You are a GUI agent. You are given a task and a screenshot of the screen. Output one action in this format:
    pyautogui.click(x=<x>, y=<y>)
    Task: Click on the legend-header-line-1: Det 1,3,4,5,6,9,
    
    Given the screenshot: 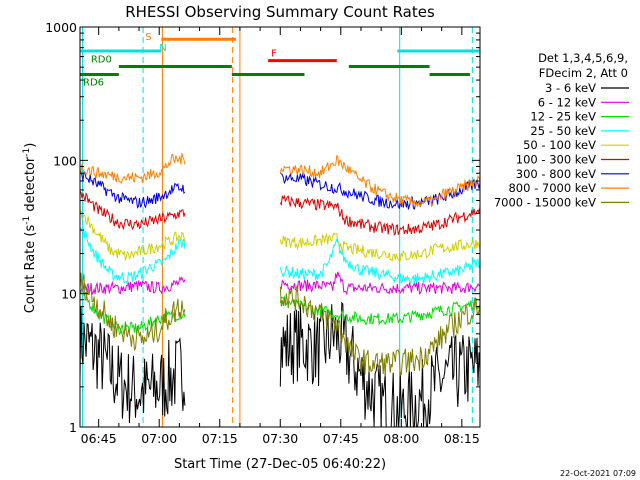 What is the action you would take?
    pyautogui.click(x=583, y=58)
    